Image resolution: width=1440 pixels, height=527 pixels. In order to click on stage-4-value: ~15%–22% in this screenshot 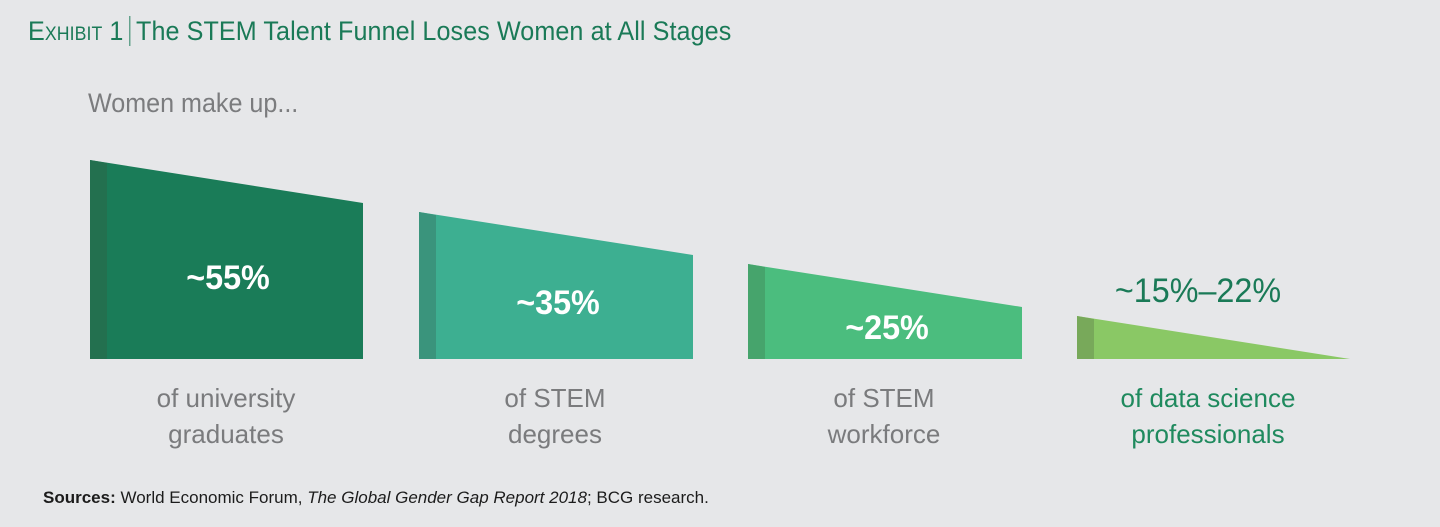, I will do `click(1198, 291)`.